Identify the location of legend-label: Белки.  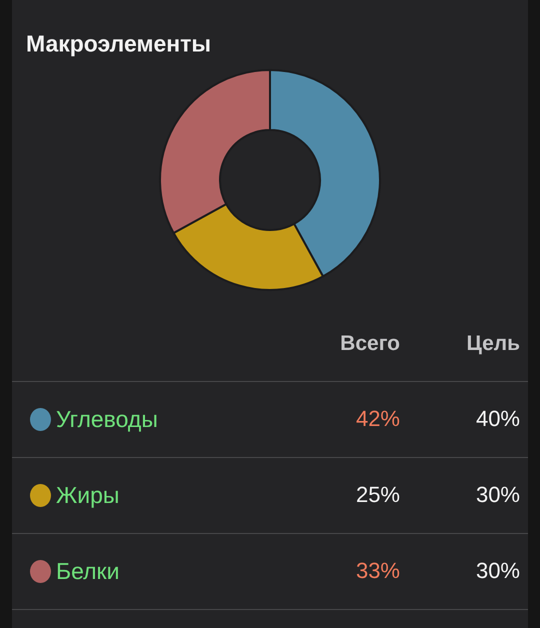
(88, 571).